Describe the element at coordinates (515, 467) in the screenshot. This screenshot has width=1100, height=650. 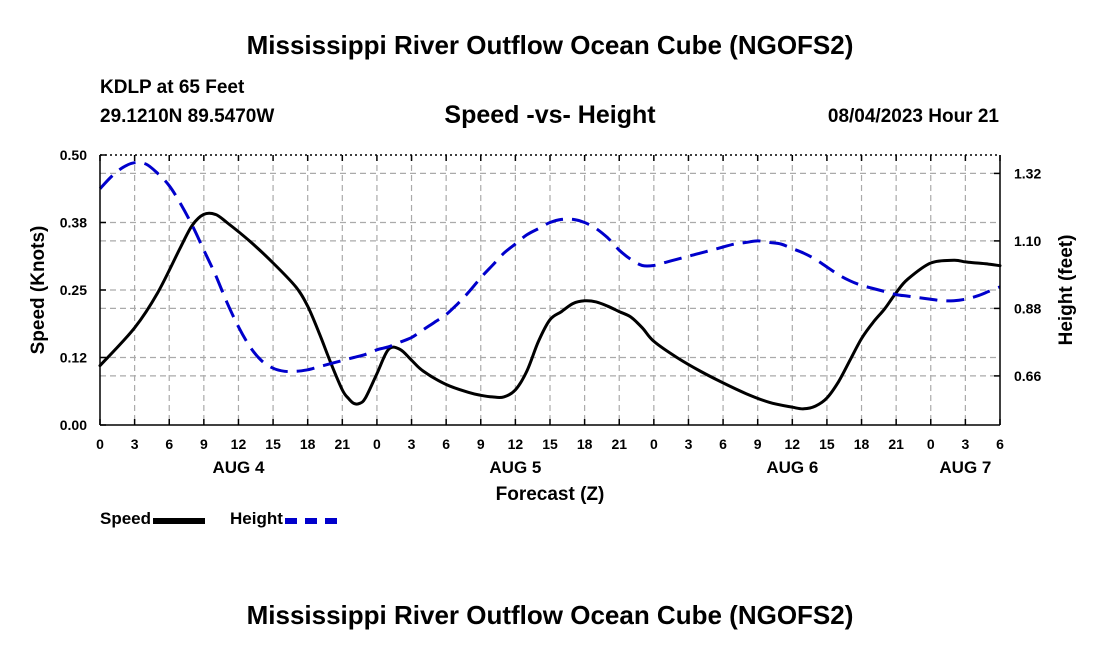
I see `date-label: AUG 5` at that location.